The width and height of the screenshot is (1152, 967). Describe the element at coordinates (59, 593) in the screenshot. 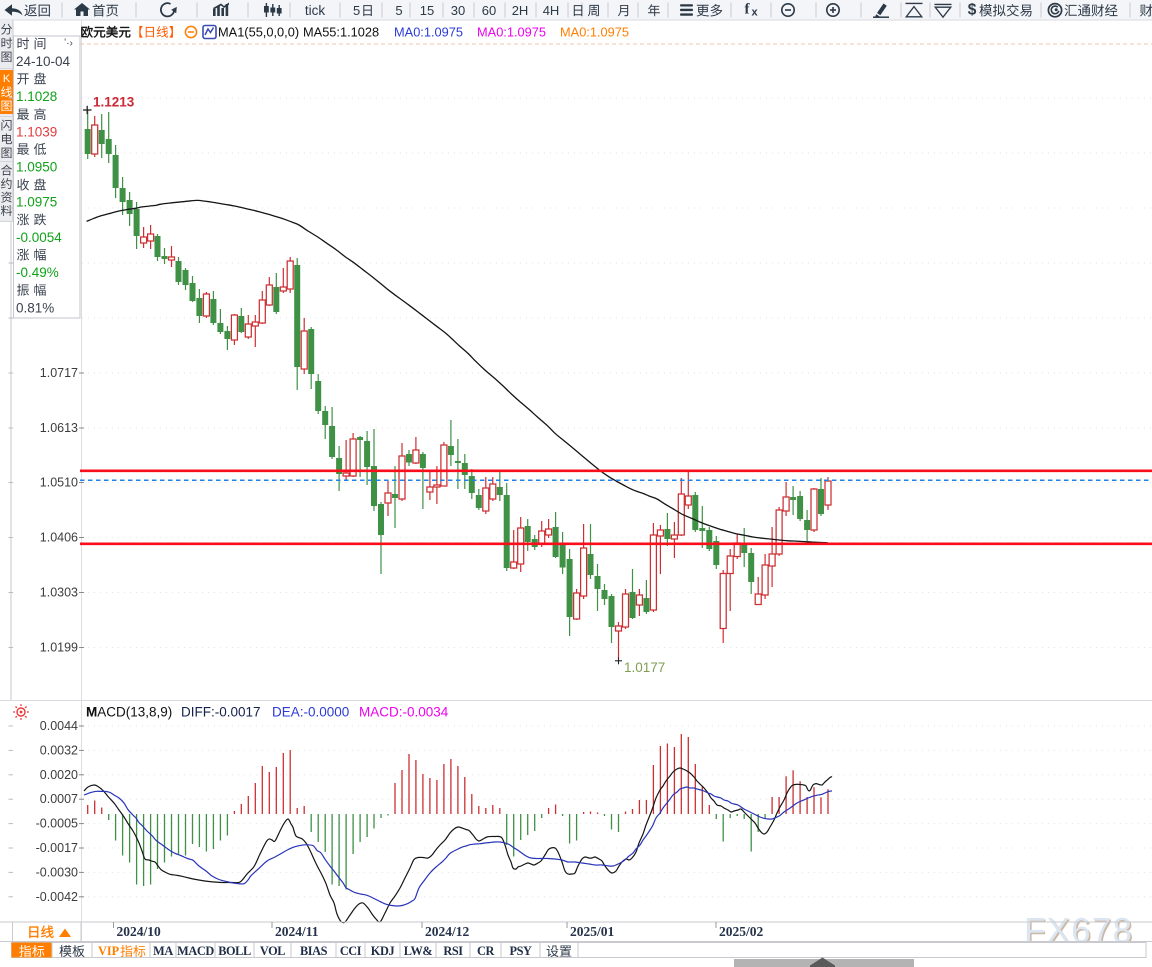

I see `svg-text: 1.0303` at that location.